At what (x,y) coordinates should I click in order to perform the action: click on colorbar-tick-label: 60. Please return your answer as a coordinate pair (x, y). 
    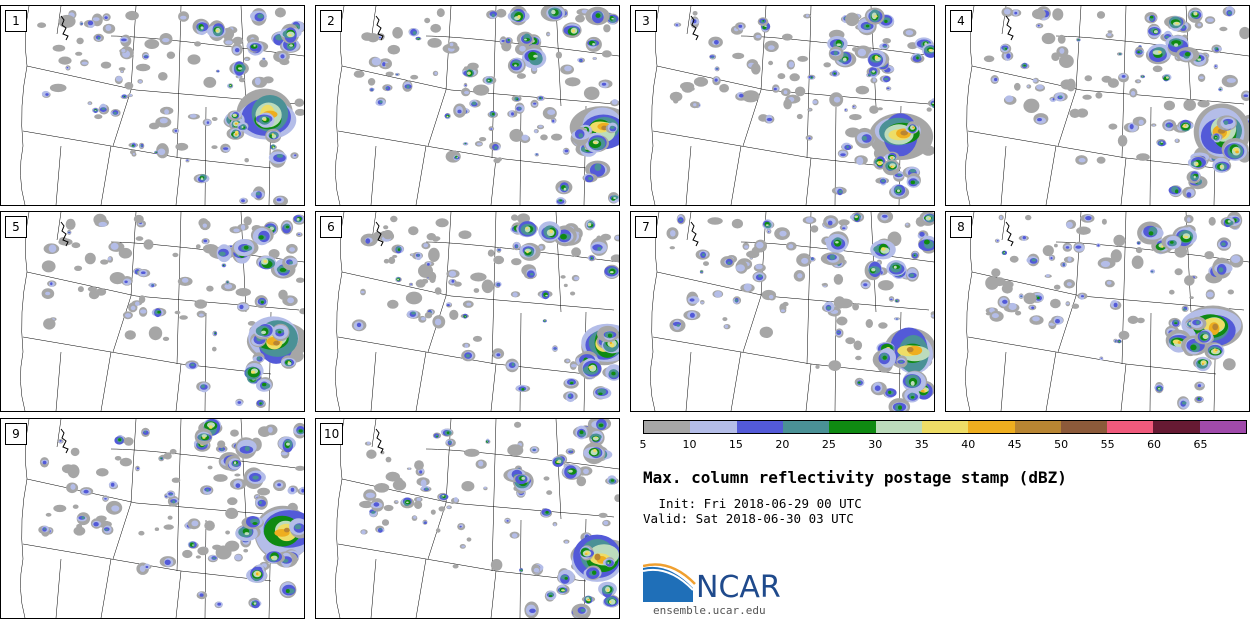
    Looking at the image, I should click on (1154, 444).